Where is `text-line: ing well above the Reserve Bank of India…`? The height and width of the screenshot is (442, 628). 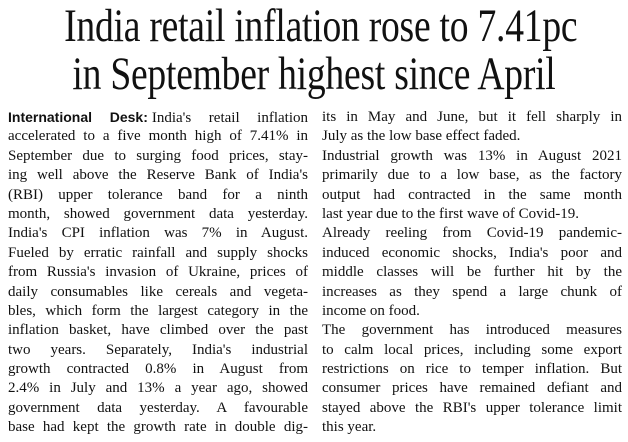
text-line: ing well above the Reserve Bank of India… is located at coordinates (158, 175).